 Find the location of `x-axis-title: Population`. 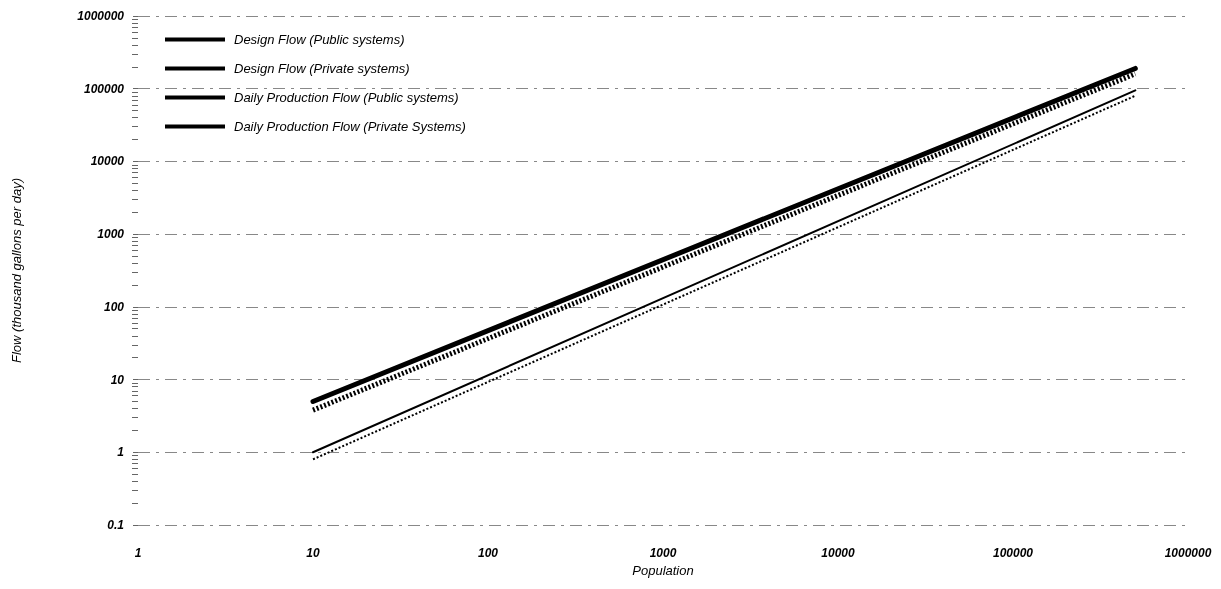

x-axis-title: Population is located at coordinates (663, 570).